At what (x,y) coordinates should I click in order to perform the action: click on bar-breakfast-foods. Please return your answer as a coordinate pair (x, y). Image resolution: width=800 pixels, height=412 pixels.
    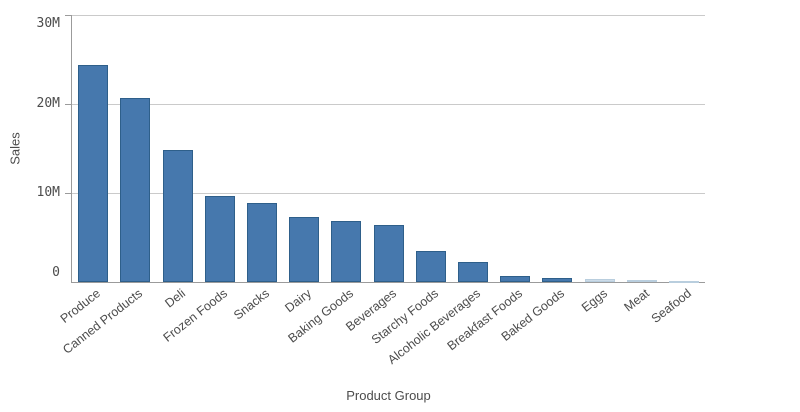
    Looking at the image, I should click on (515, 279).